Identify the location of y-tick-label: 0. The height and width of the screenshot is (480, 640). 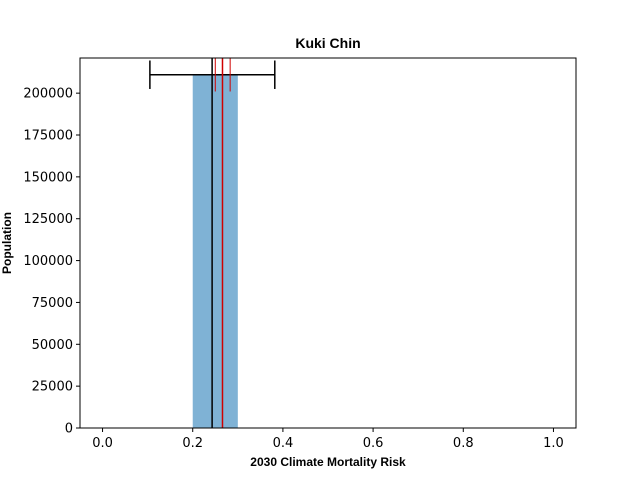
(69, 429).